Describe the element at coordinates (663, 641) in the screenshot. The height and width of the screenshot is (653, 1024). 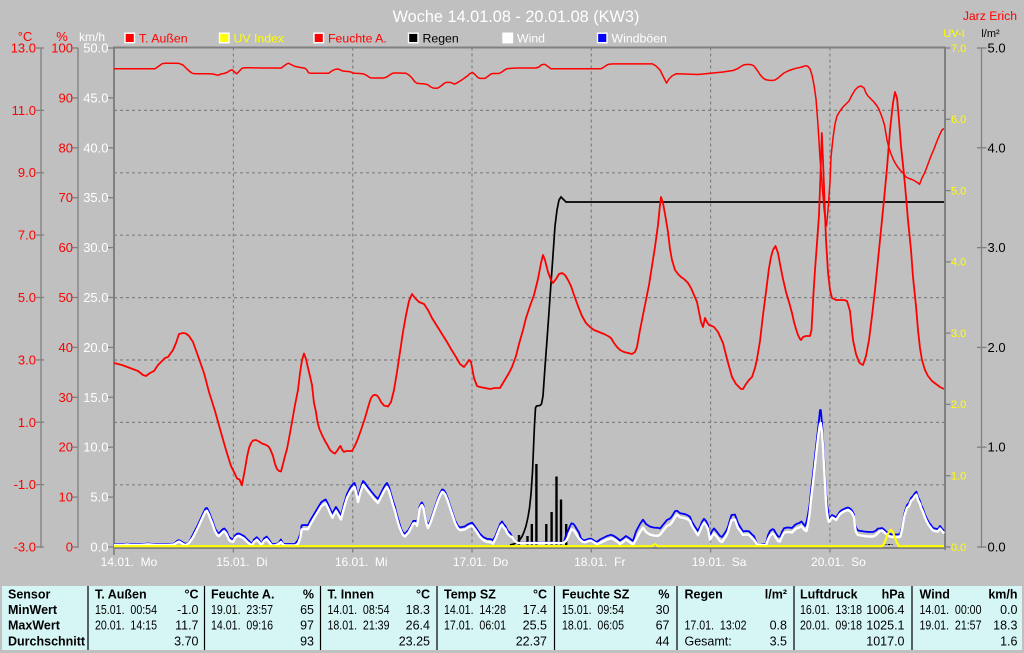
I see `svg-text: 44` at that location.